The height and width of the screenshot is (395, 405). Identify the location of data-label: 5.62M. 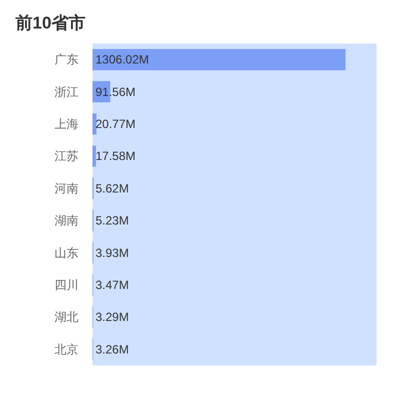
(112, 188).